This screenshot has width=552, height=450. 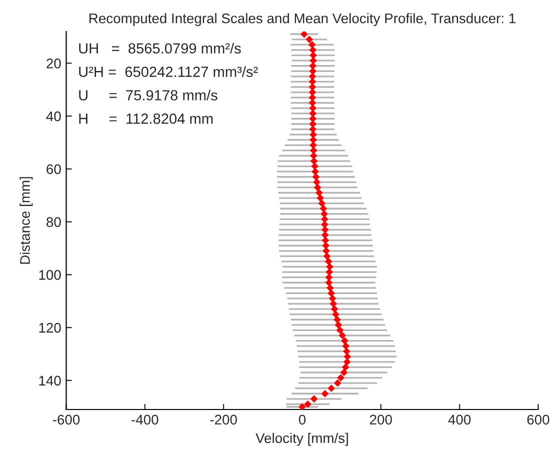 I want to click on annotation: U = 75.9178 mm/s, so click(x=148, y=95).